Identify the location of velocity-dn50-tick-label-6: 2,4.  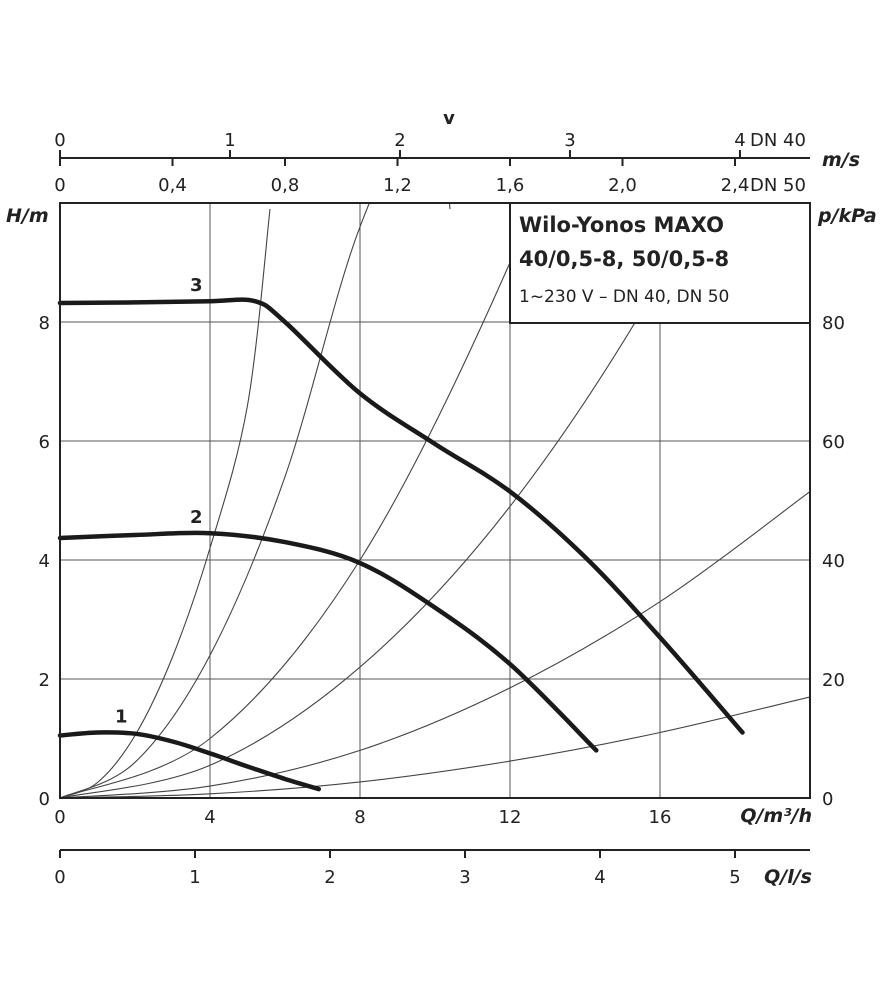
(735, 185).